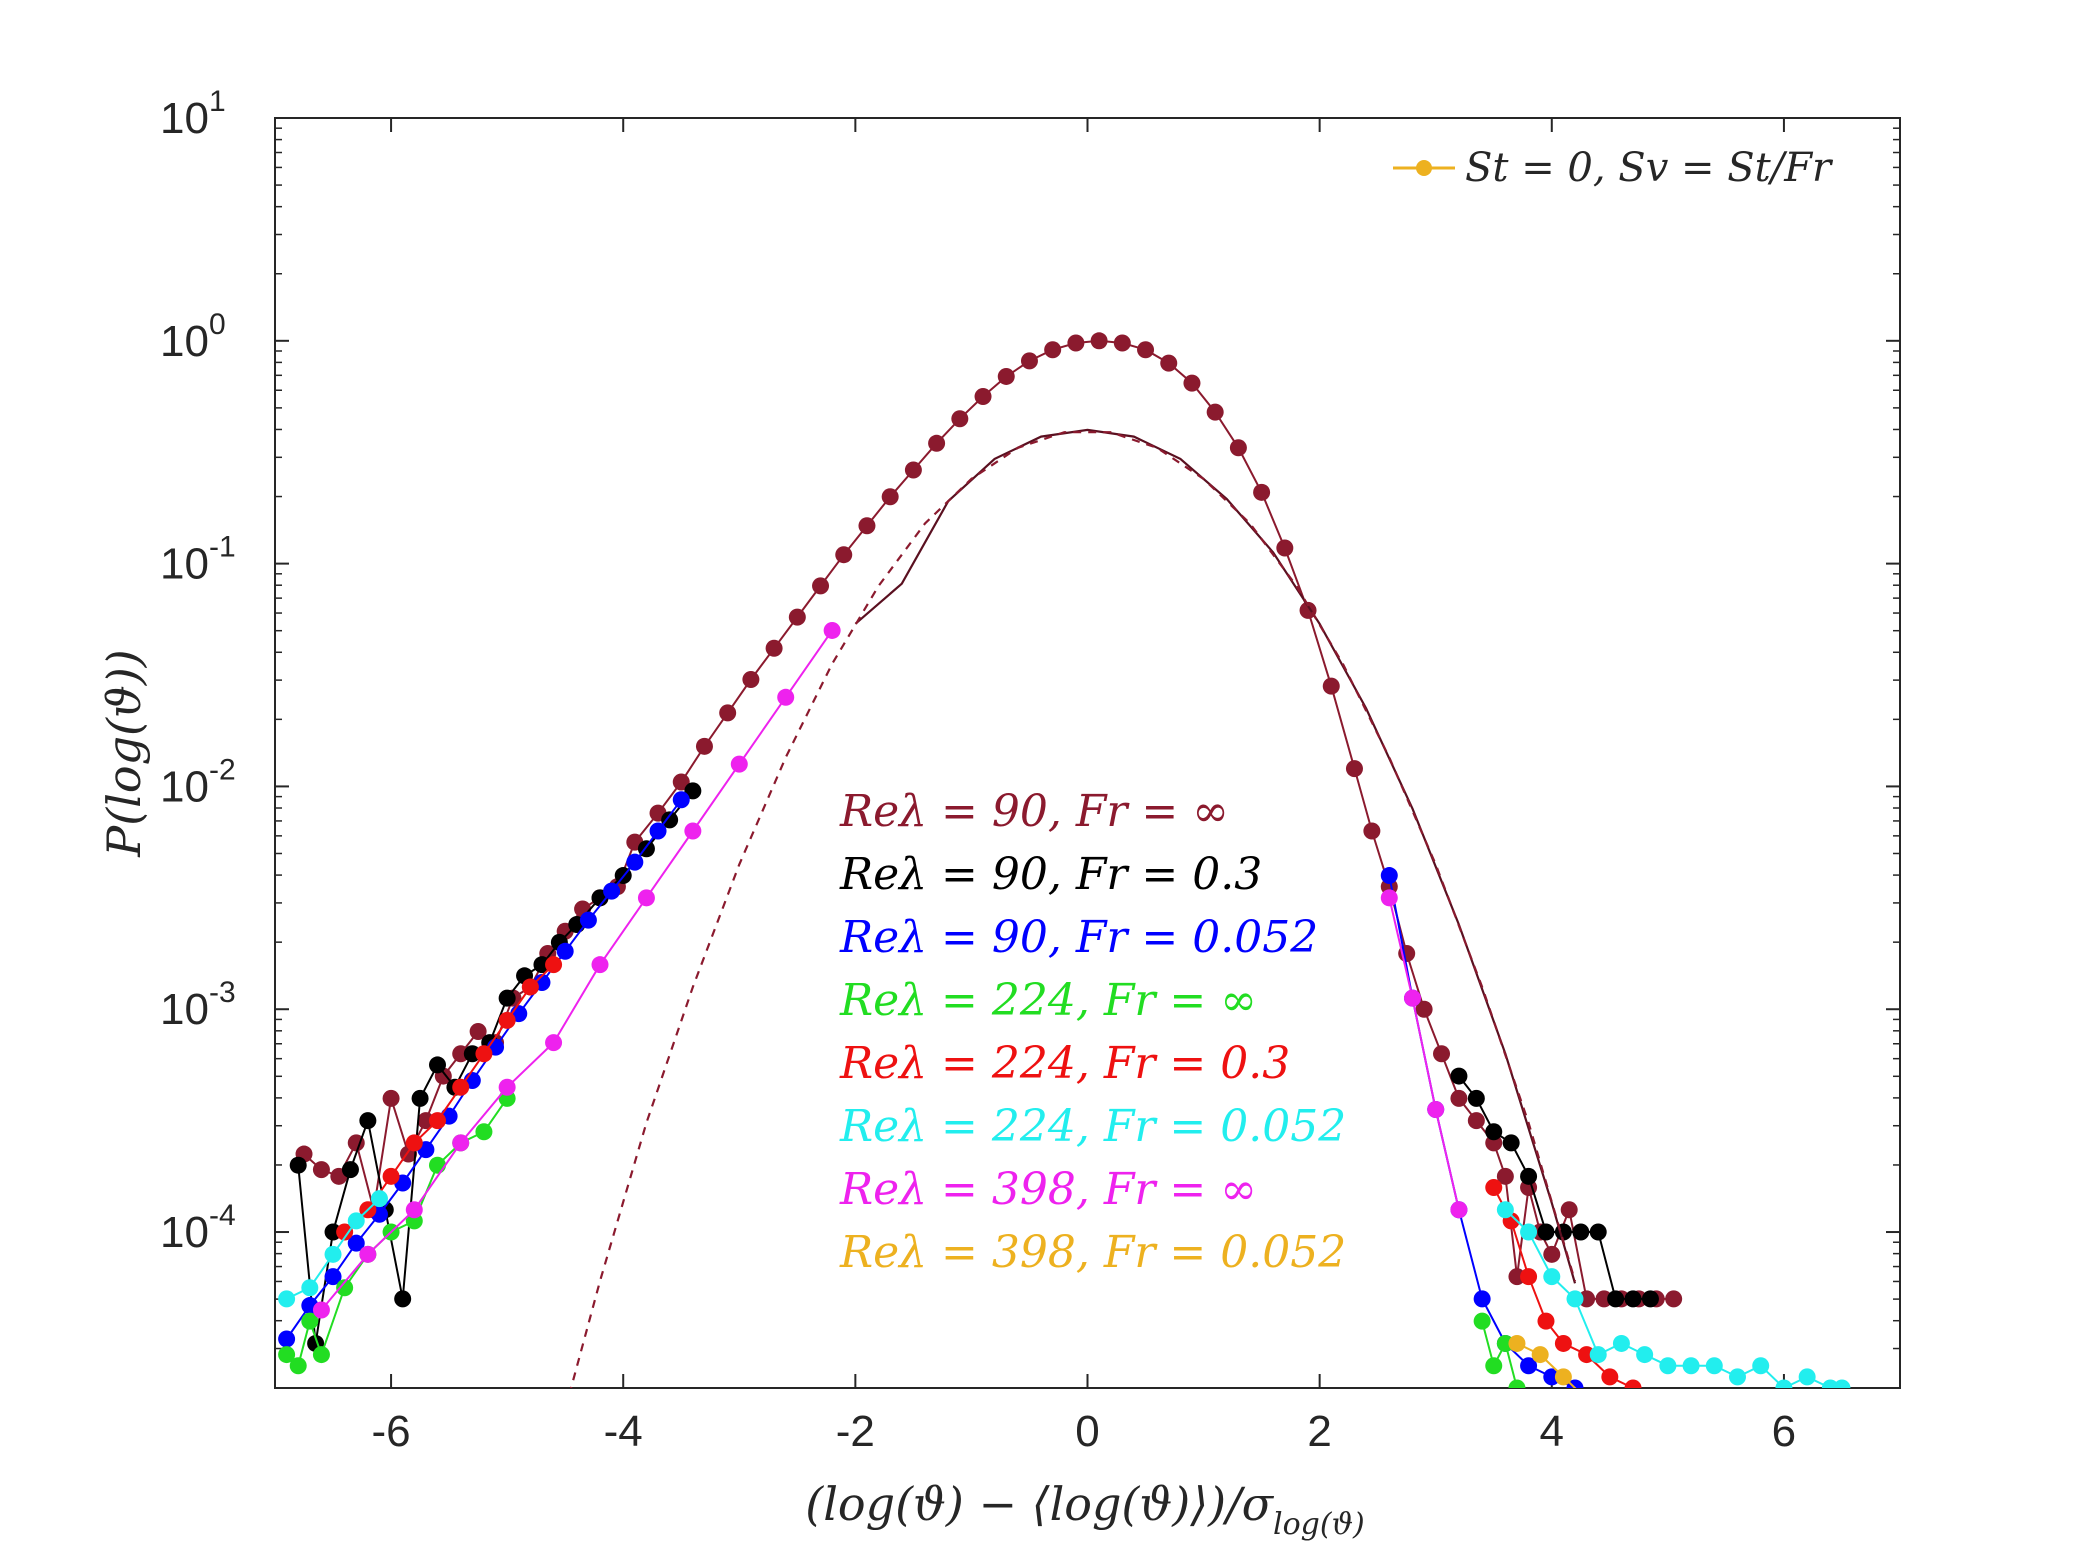  What do you see at coordinates (1048, 1000) in the screenshot?
I see `annotation-label: Reλ = 224, Fr = ∞` at bounding box center [1048, 1000].